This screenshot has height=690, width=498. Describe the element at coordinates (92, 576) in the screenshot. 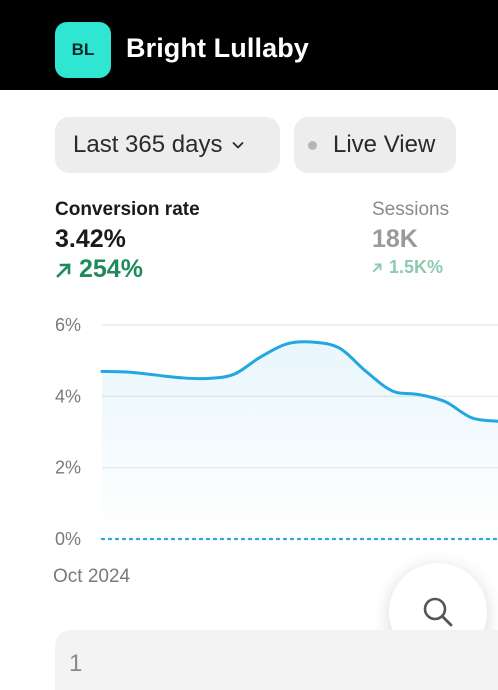

I see `x-tick-label: Oct 2024` at that location.